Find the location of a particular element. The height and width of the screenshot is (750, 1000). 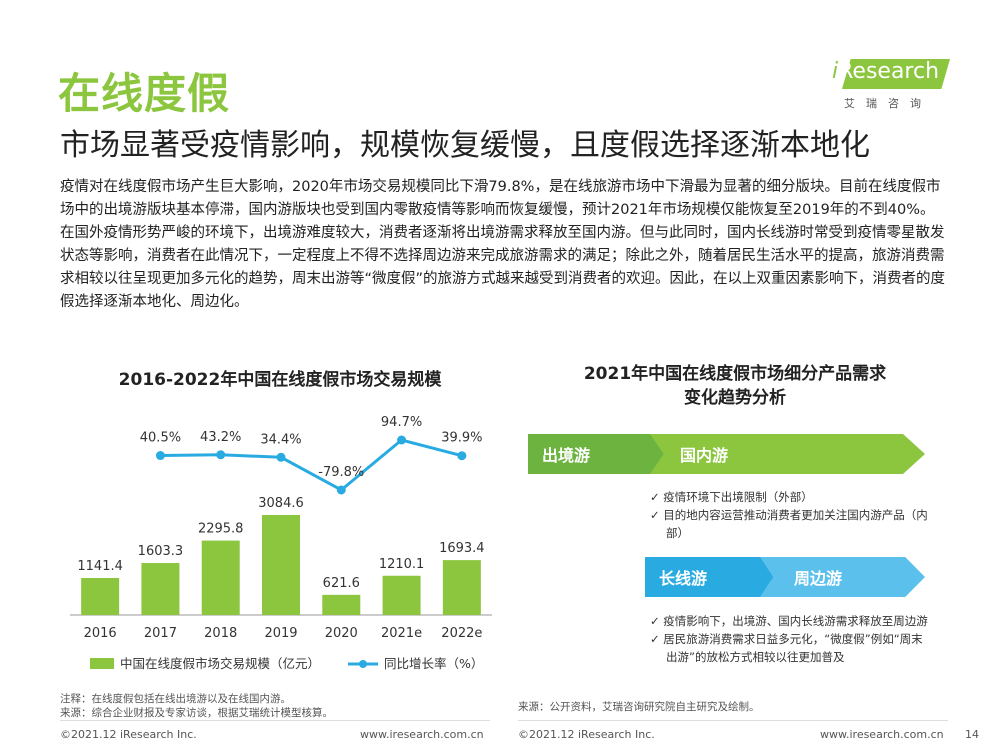

growth-label: 94.7% is located at coordinates (401, 422).